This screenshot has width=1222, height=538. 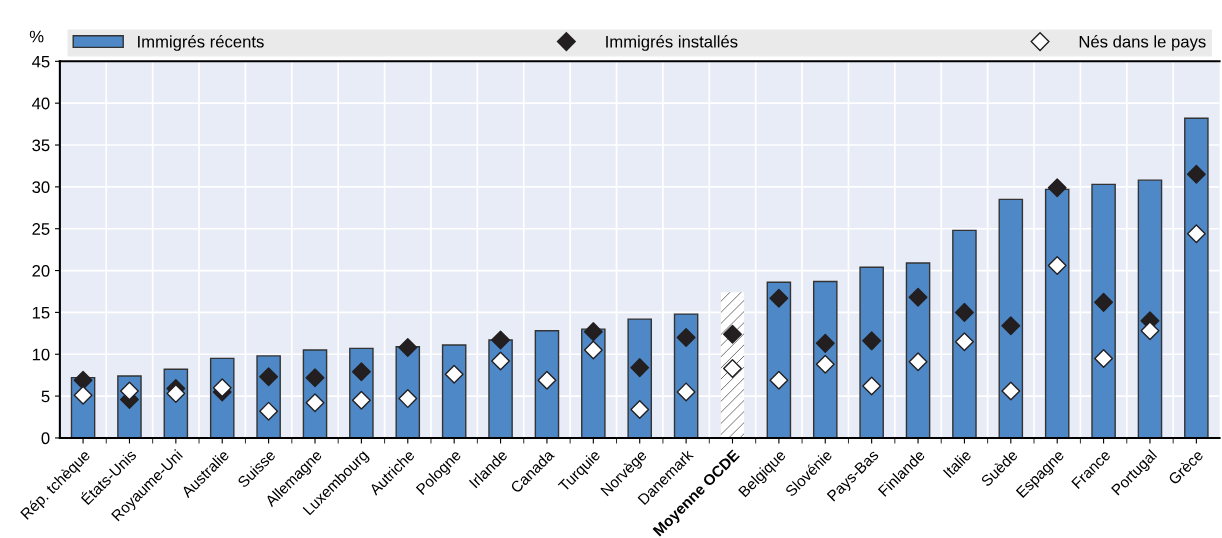 What do you see at coordinates (672, 43) in the screenshot?
I see `legend-label: Immigrés installés` at bounding box center [672, 43].